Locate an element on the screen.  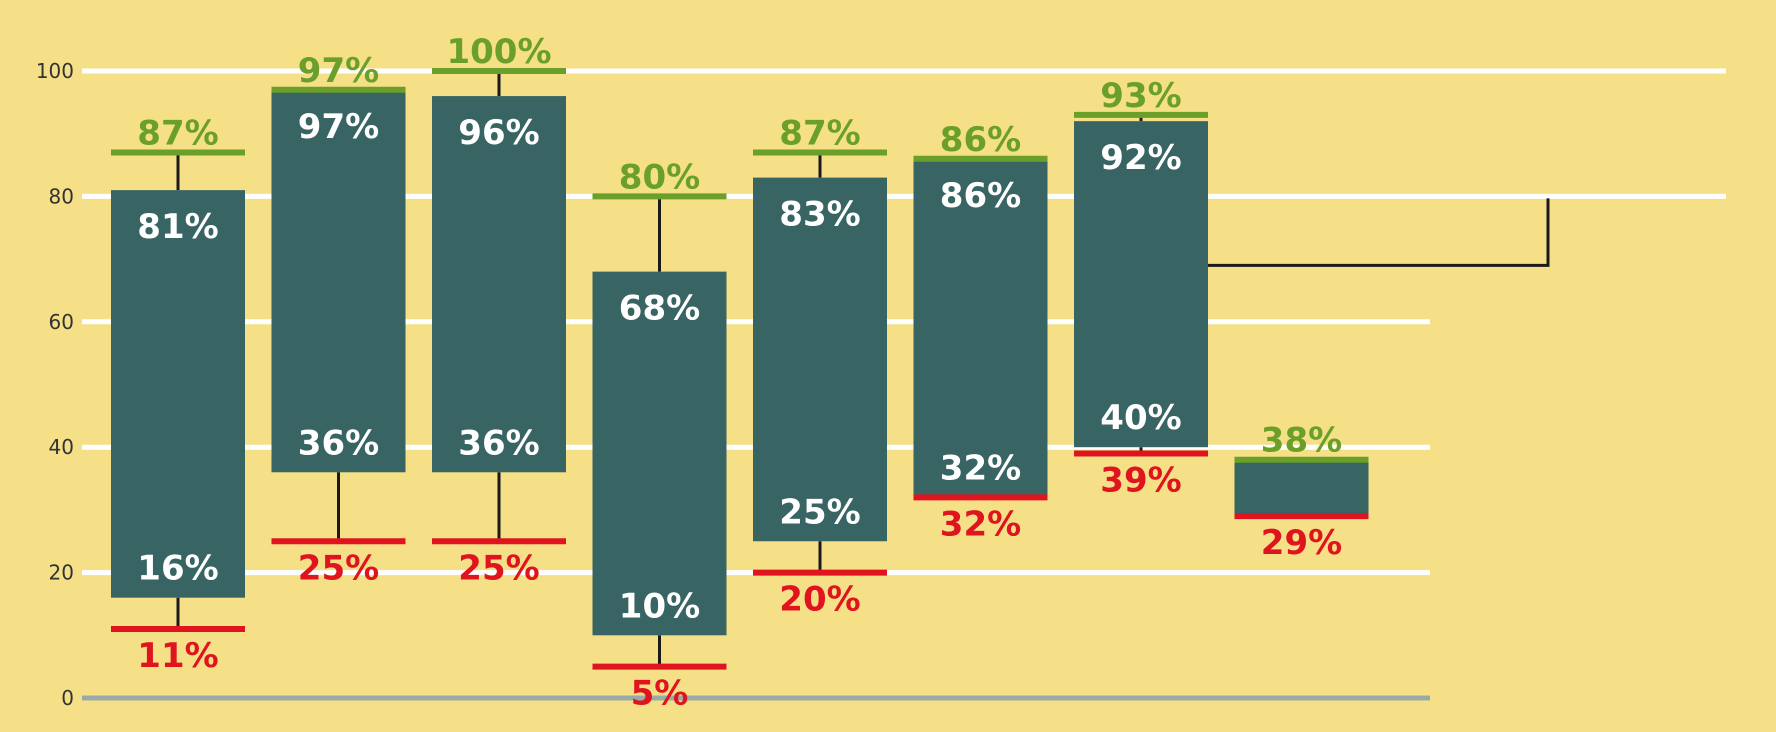
q3-label: 92% is located at coordinates (1140, 158).